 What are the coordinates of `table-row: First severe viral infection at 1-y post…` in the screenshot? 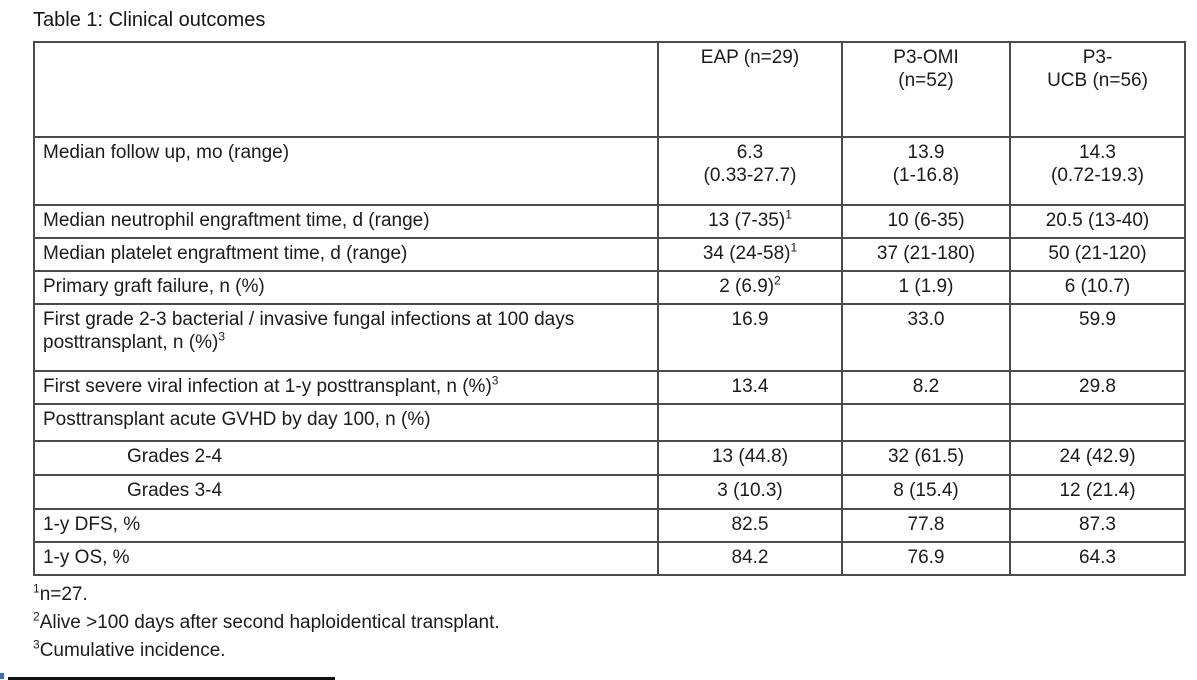 It's located at (609, 387).